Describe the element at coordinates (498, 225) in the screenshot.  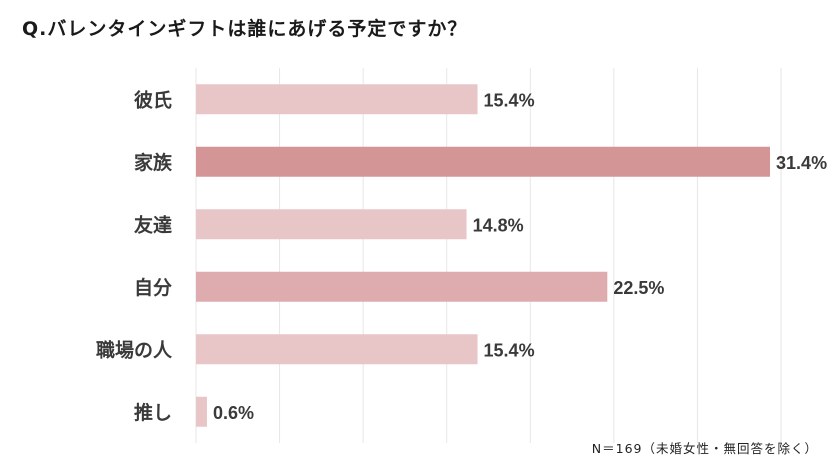
I see `value-label: 14.8%` at that location.